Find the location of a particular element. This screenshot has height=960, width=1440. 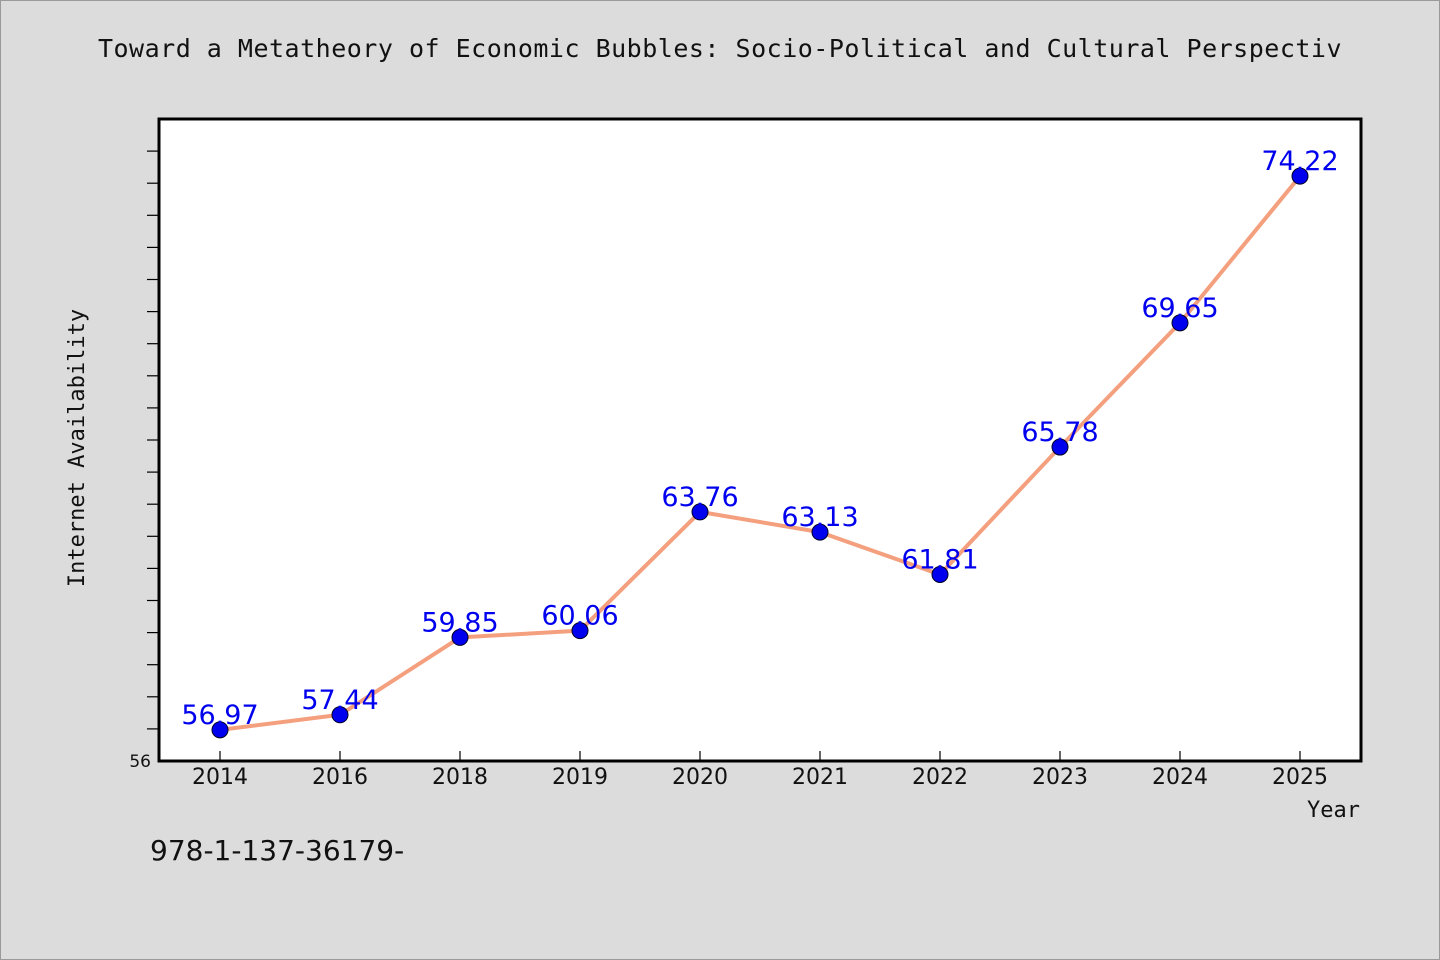

y-tick-label: 56 is located at coordinates (140, 762).